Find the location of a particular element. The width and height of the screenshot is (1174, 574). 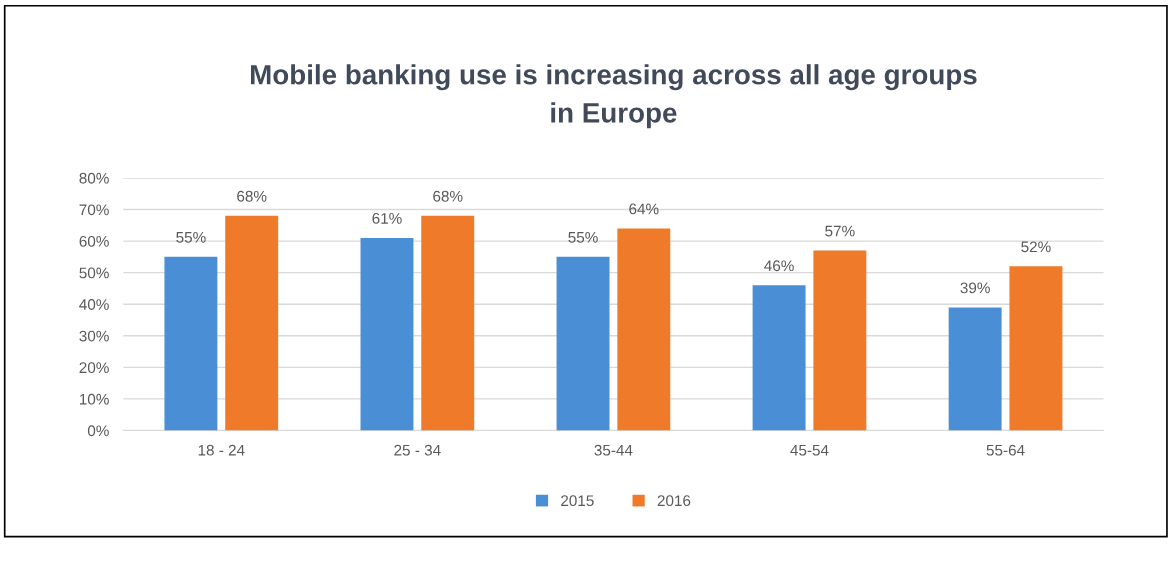

y-tick-label: 30% is located at coordinates (94, 336).